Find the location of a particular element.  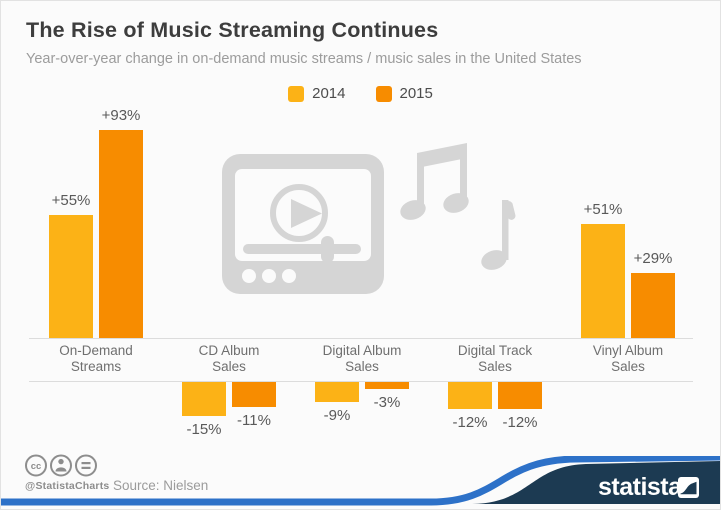

category-label-1: CD Album Sales is located at coordinates (229, 358).